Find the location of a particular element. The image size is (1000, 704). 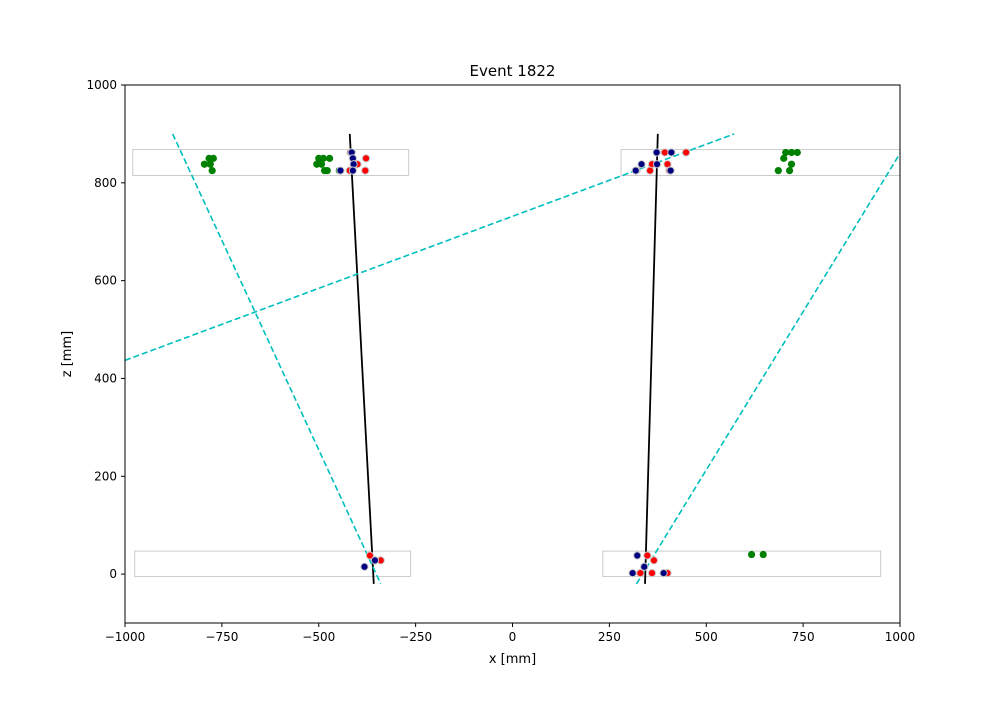

x-tick-label: 1000 is located at coordinates (900, 637).